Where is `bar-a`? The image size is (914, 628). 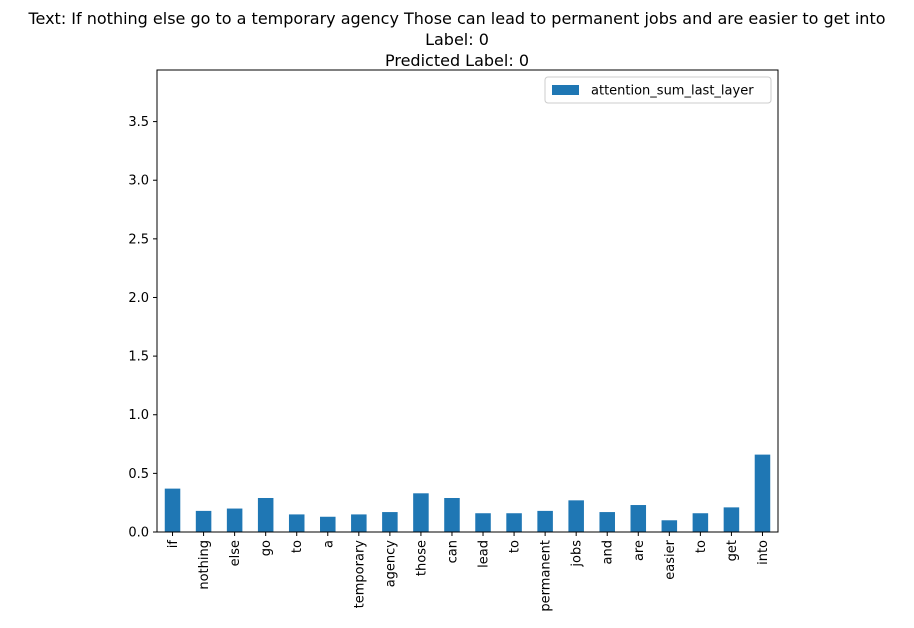
bar-a is located at coordinates (328, 524).